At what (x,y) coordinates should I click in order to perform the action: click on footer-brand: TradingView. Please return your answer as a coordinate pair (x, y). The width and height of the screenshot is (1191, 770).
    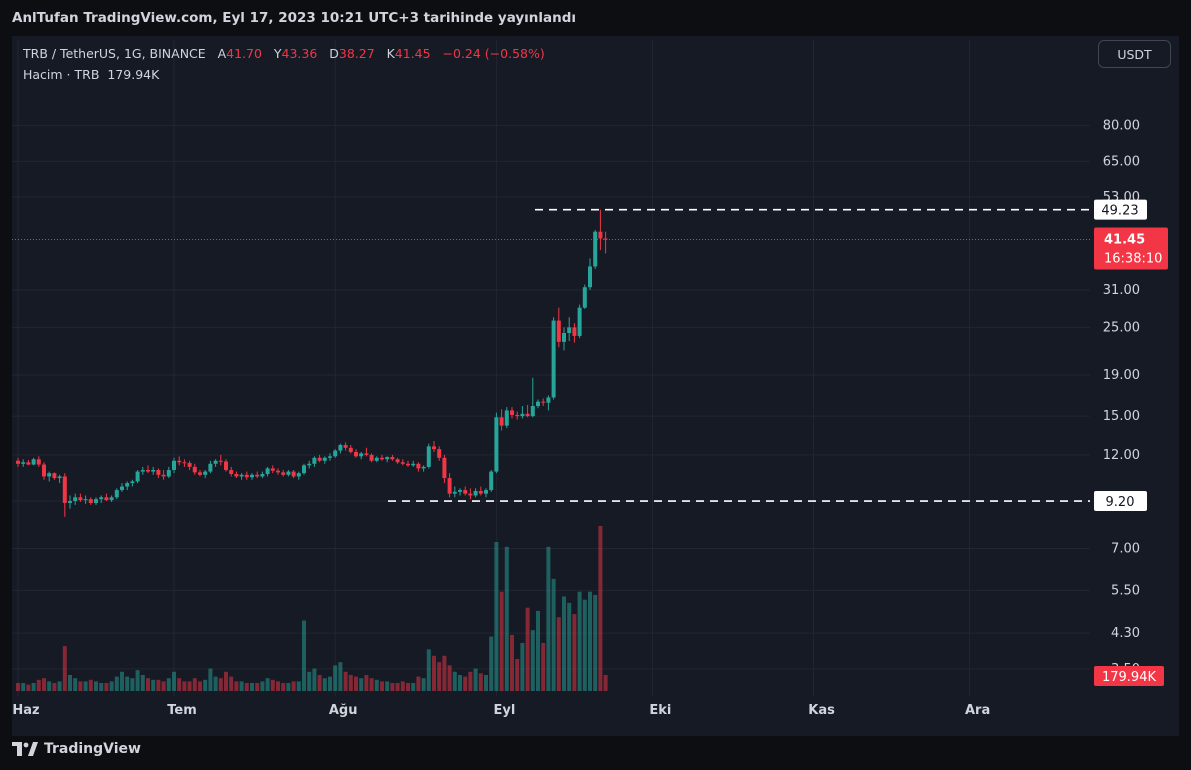
    Looking at the image, I should click on (76, 749).